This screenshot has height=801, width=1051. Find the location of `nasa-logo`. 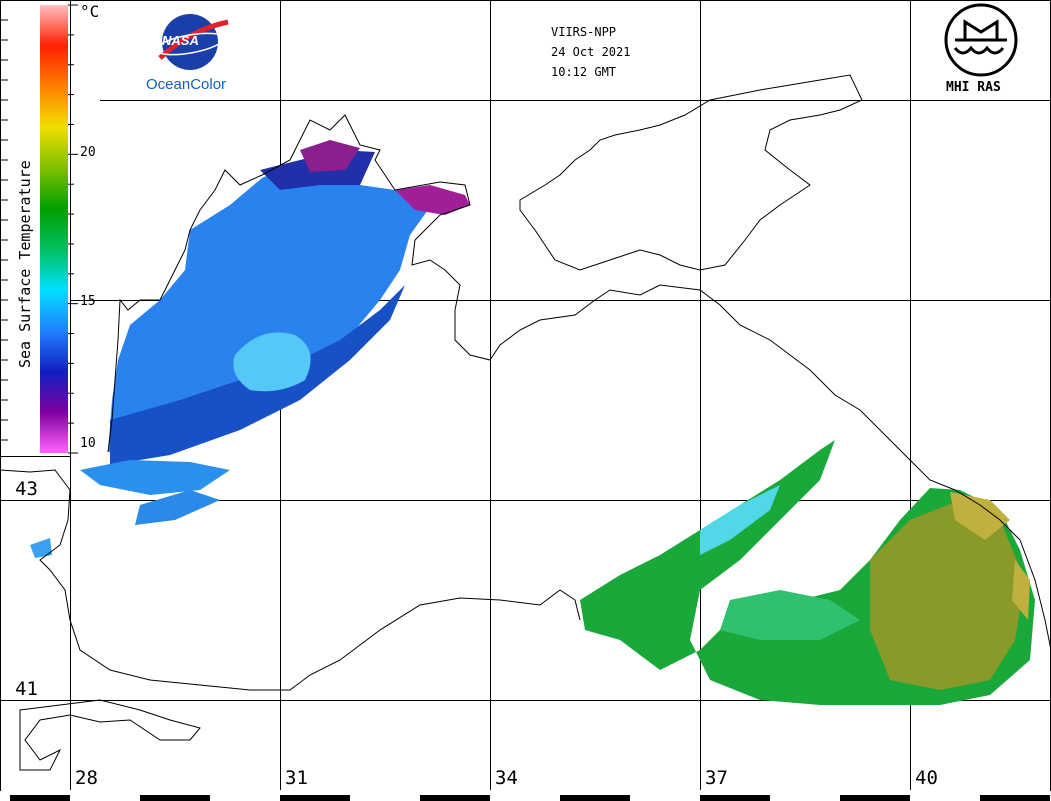

nasa-logo is located at coordinates (192, 42).